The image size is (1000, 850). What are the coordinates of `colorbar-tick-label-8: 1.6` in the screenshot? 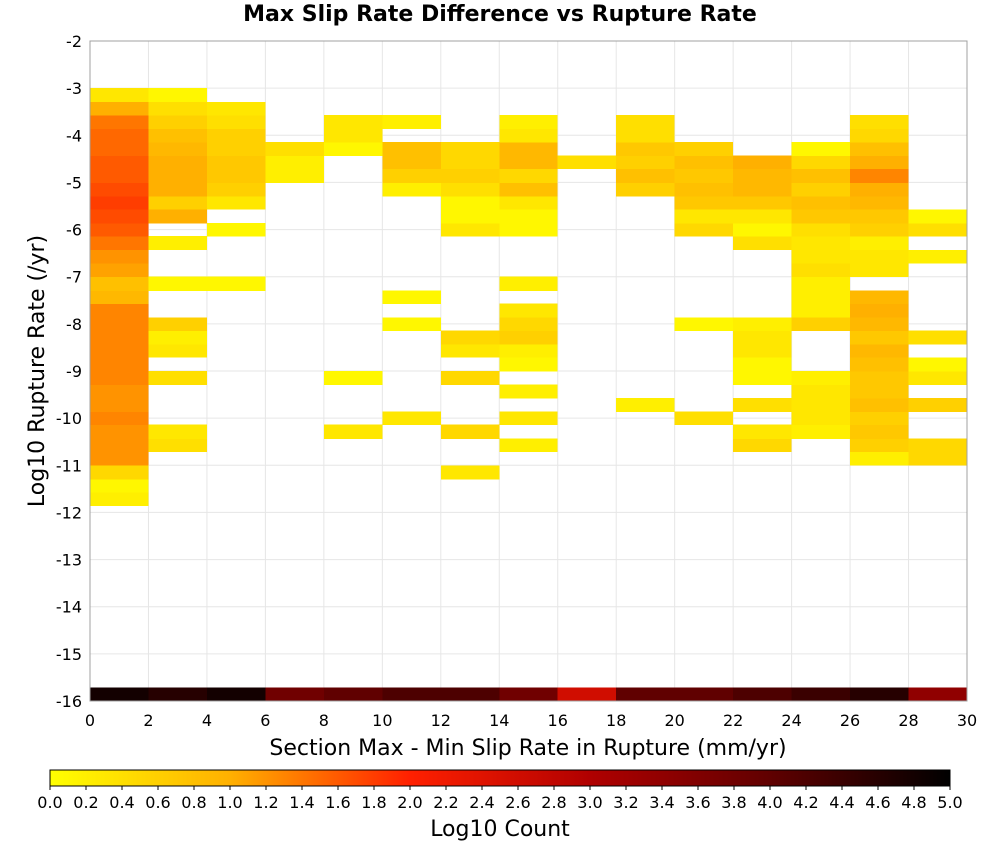 It's located at (337, 802).